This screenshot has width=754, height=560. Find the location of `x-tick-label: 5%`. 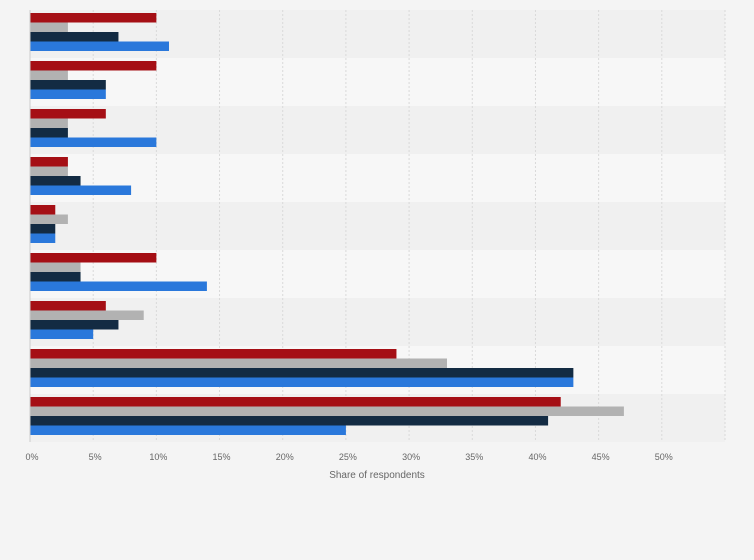

x-tick-label: 5% is located at coordinates (95, 457).